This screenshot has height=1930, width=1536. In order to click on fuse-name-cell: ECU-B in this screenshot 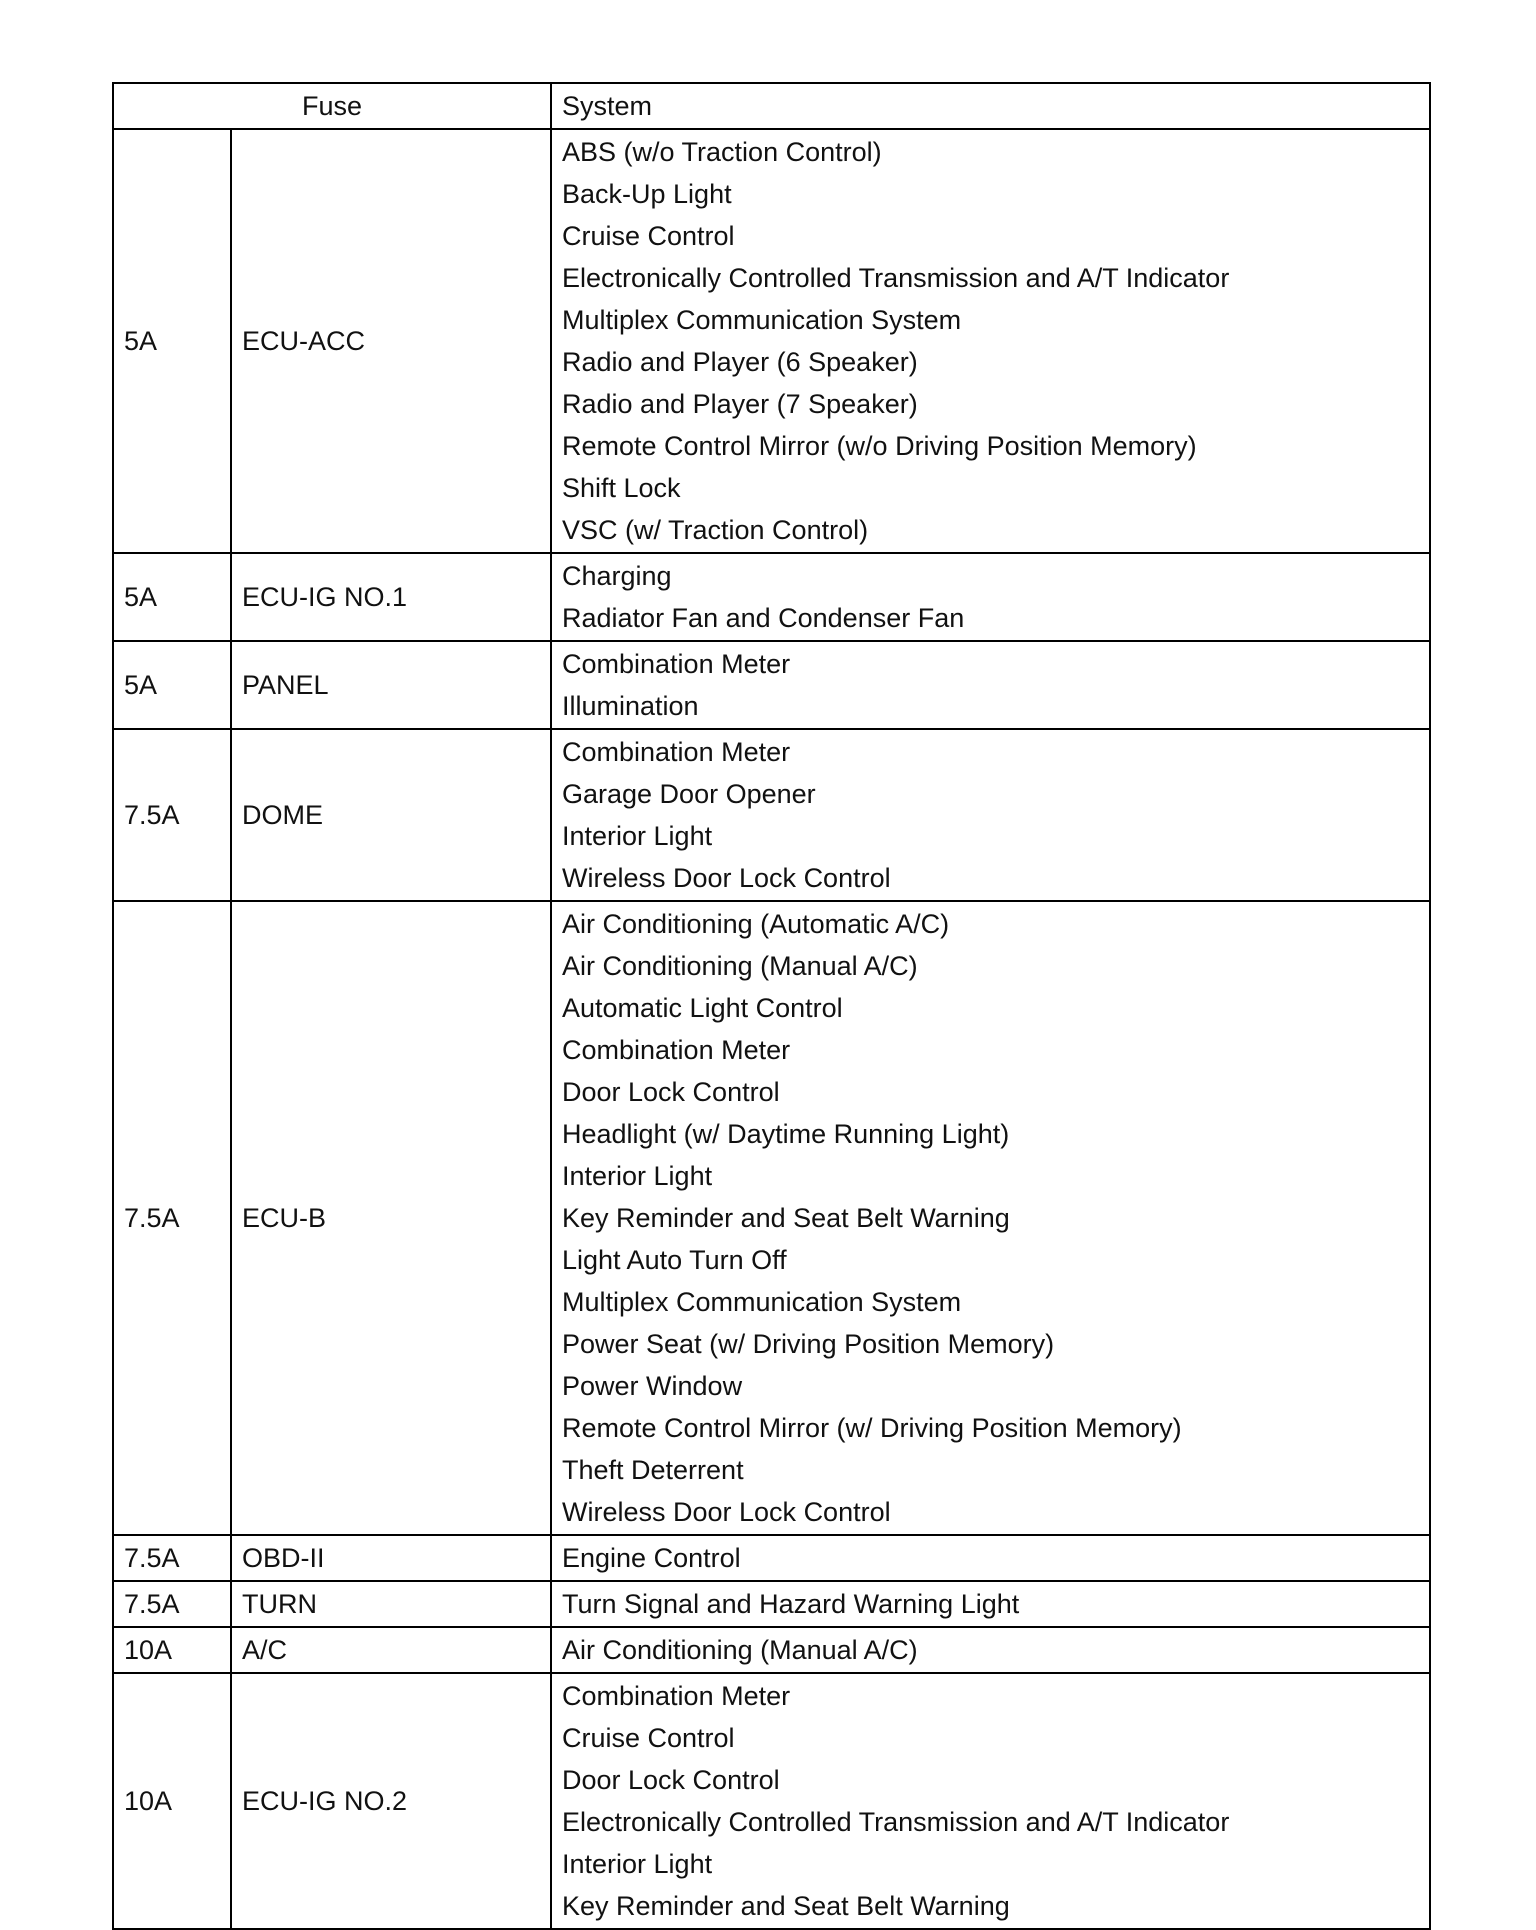, I will do `click(391, 1218)`.